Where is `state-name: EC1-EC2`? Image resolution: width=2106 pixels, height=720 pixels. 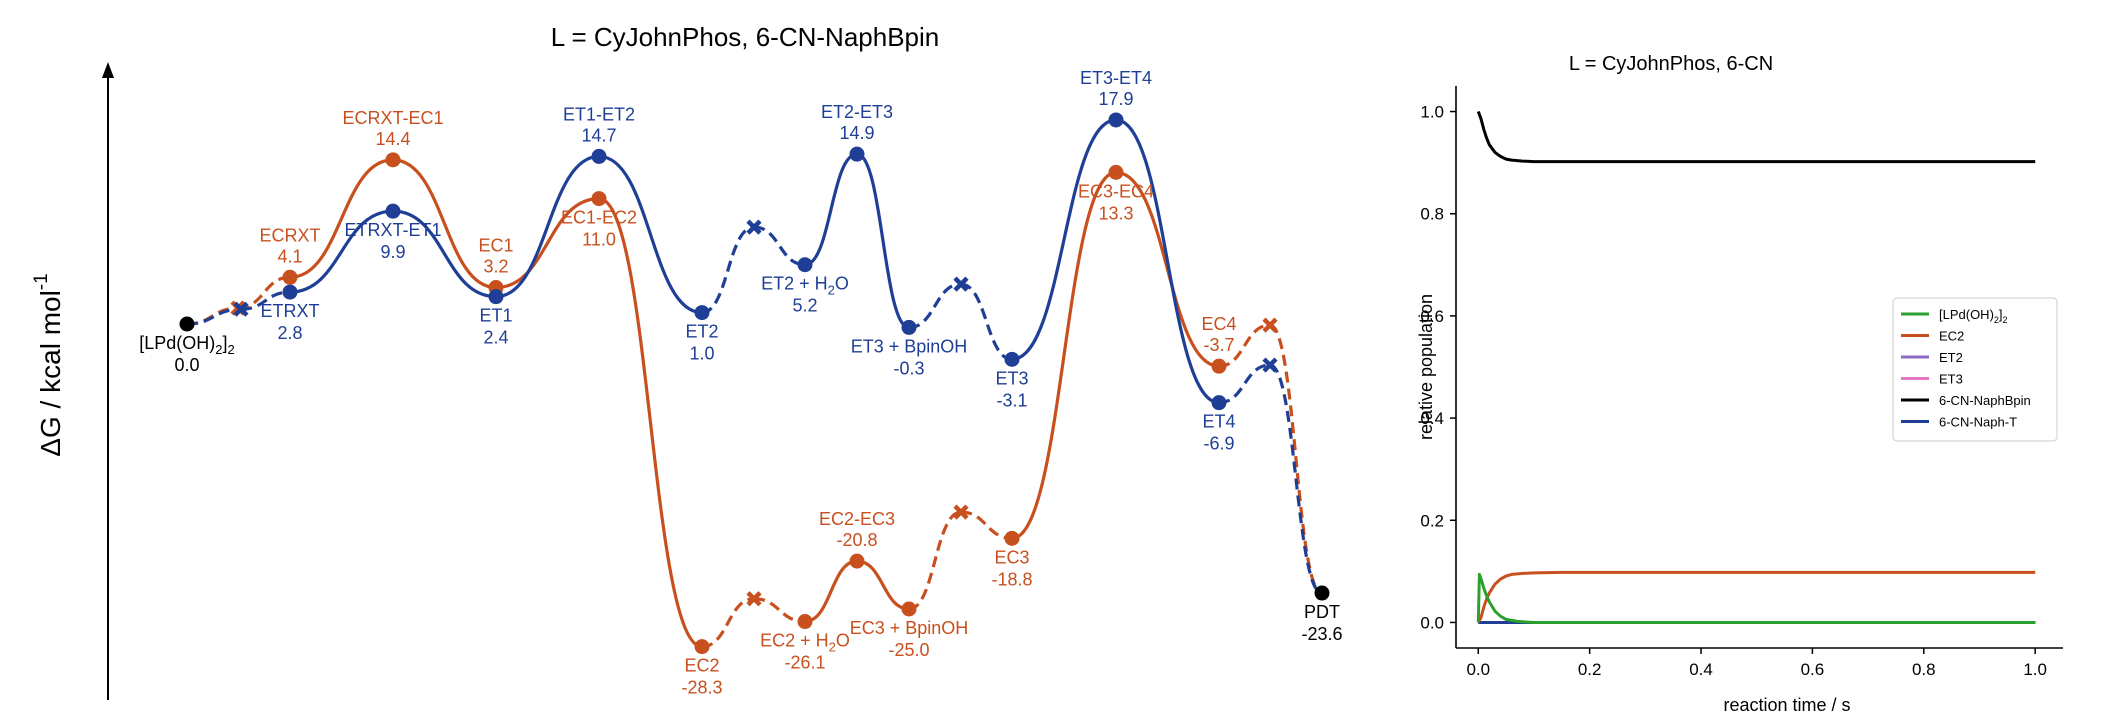 state-name: EC1-EC2 is located at coordinates (599, 218).